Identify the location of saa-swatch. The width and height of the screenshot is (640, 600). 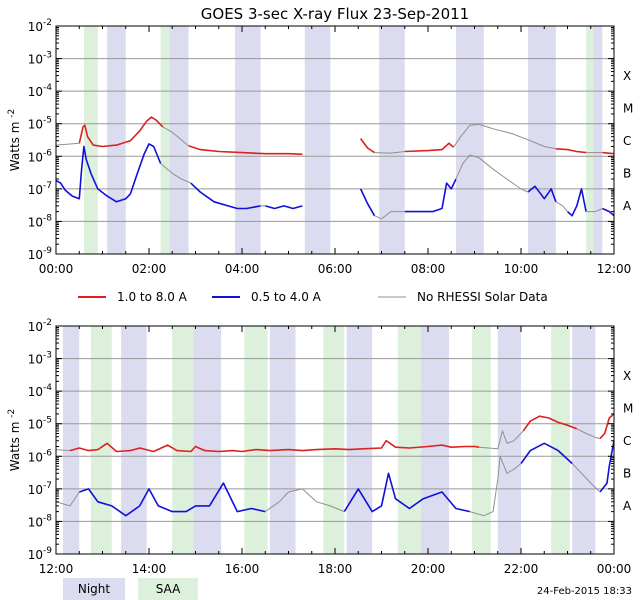
(168, 589).